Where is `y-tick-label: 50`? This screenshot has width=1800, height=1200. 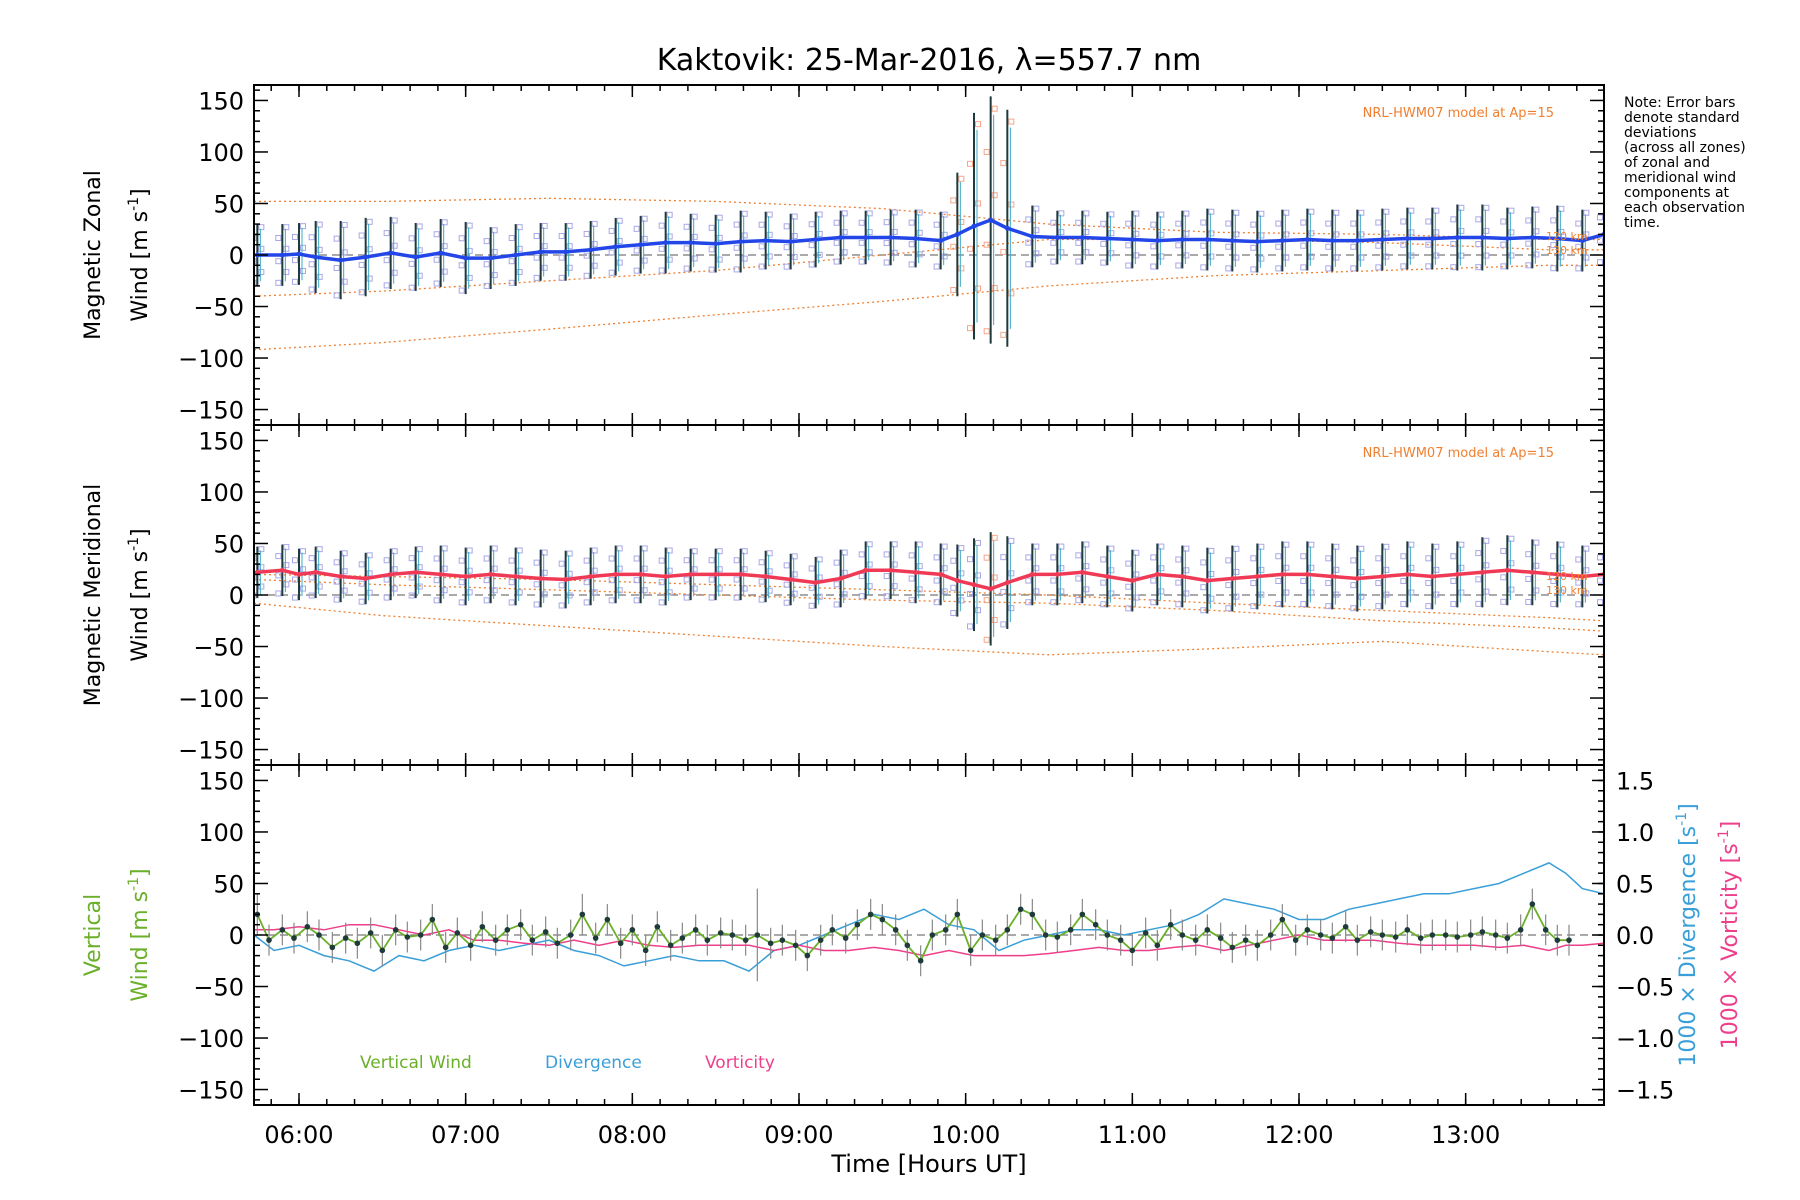 y-tick-label: 50 is located at coordinates (228, 884).